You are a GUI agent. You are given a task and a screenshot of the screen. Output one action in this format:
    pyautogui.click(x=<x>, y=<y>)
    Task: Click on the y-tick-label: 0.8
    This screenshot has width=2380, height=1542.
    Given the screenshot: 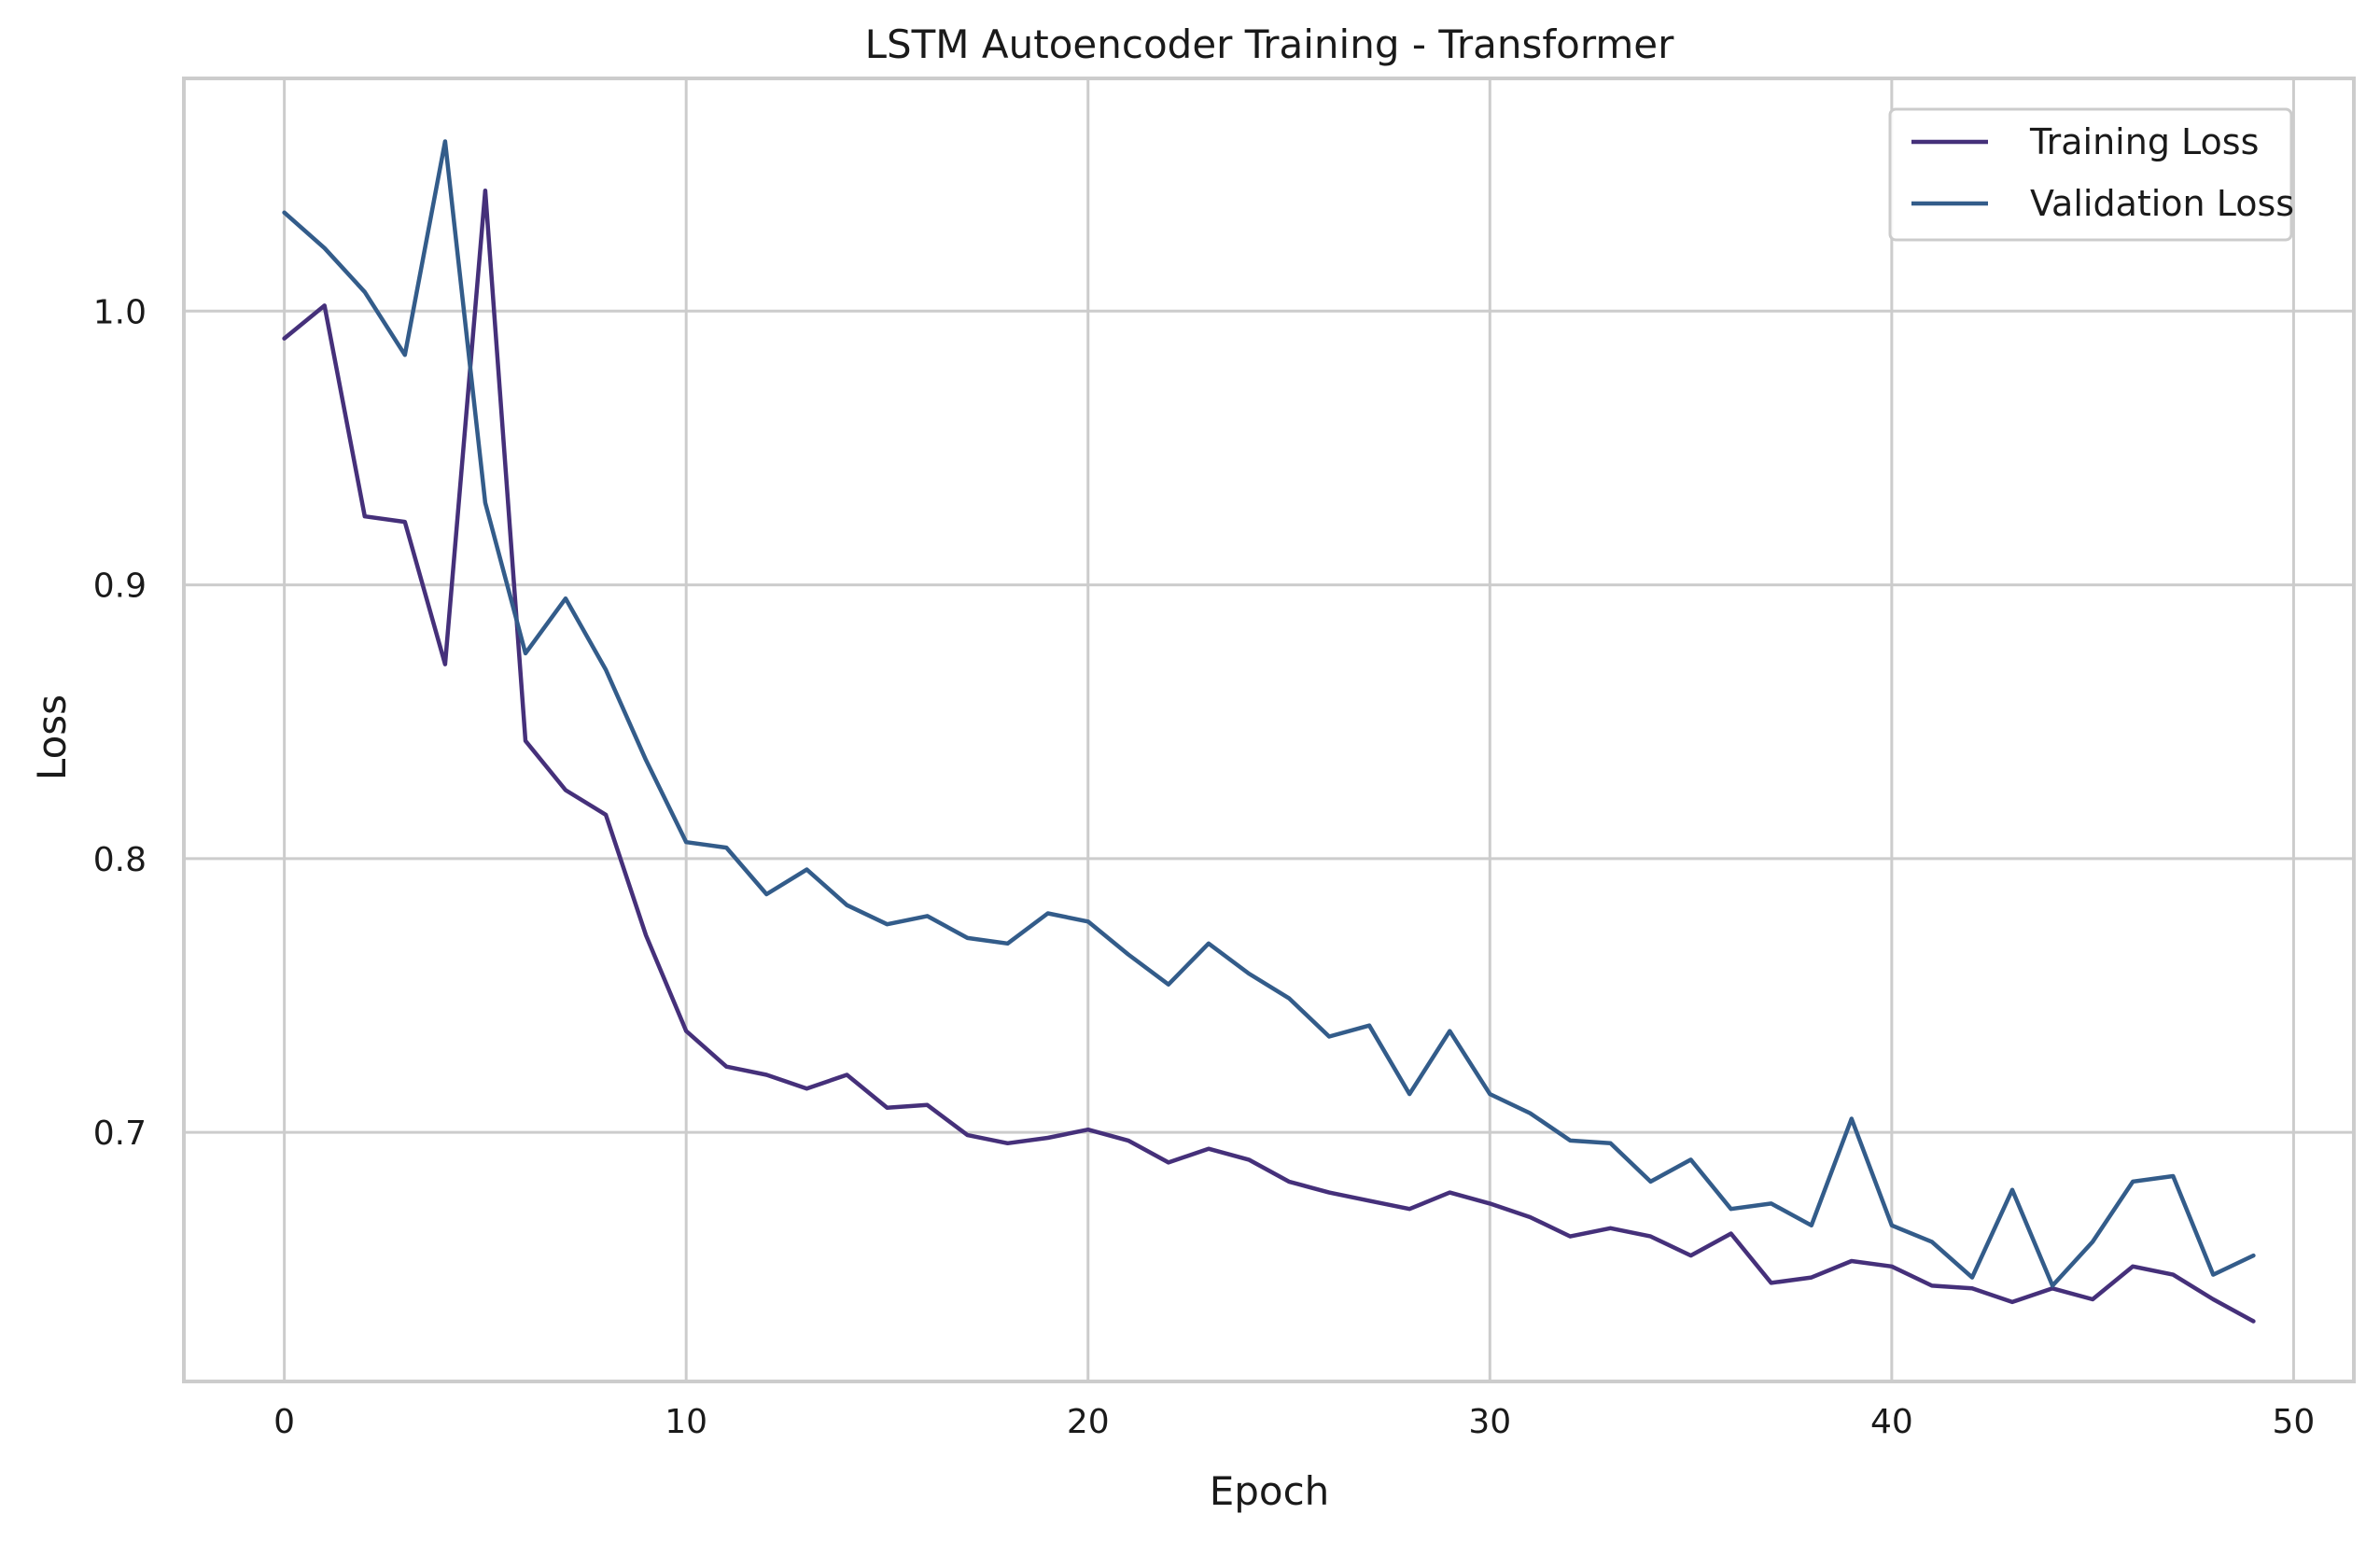 What is the action you would take?
    pyautogui.click(x=120, y=860)
    